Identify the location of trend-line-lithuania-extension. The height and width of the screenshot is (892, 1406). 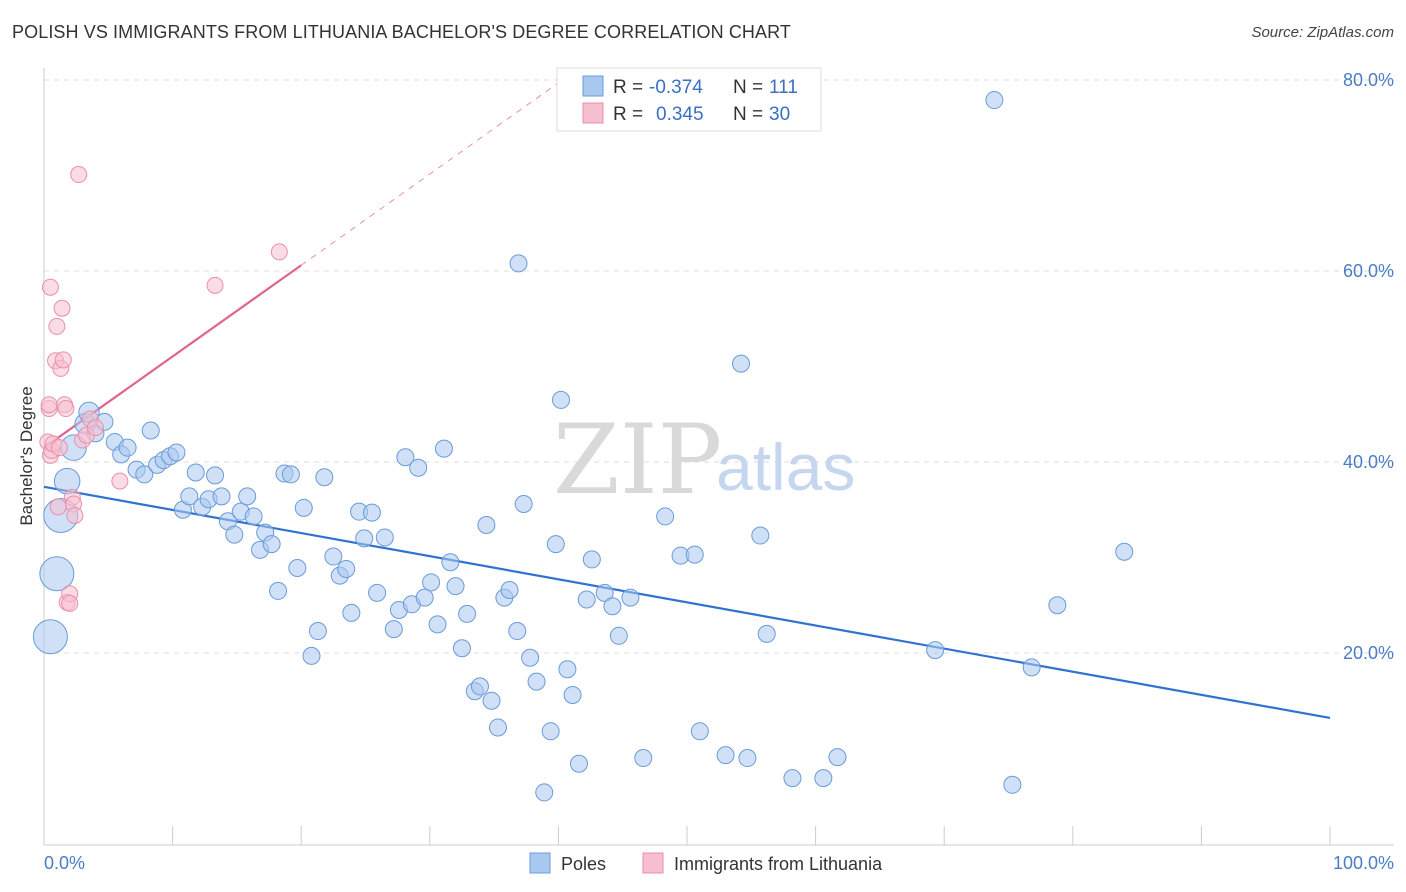
(429, 174).